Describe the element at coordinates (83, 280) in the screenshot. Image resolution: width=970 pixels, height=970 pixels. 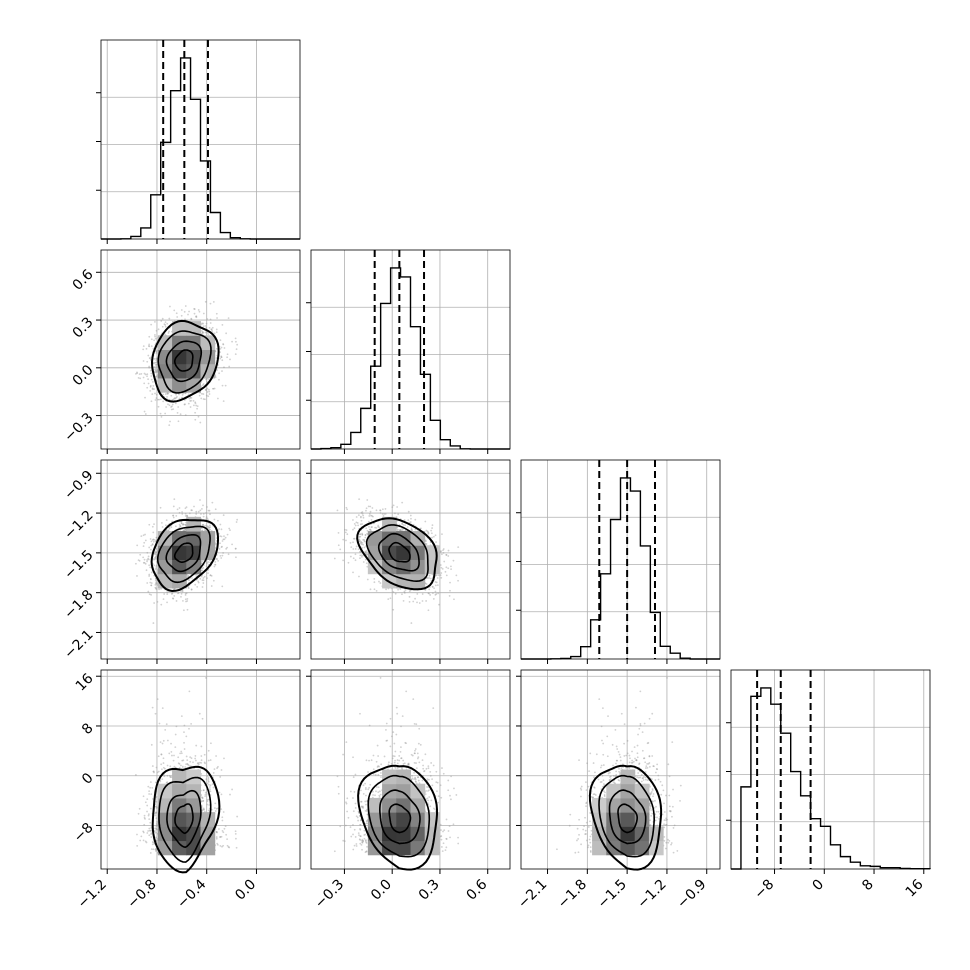
I see `ytick-label-1-3: 0.6` at that location.